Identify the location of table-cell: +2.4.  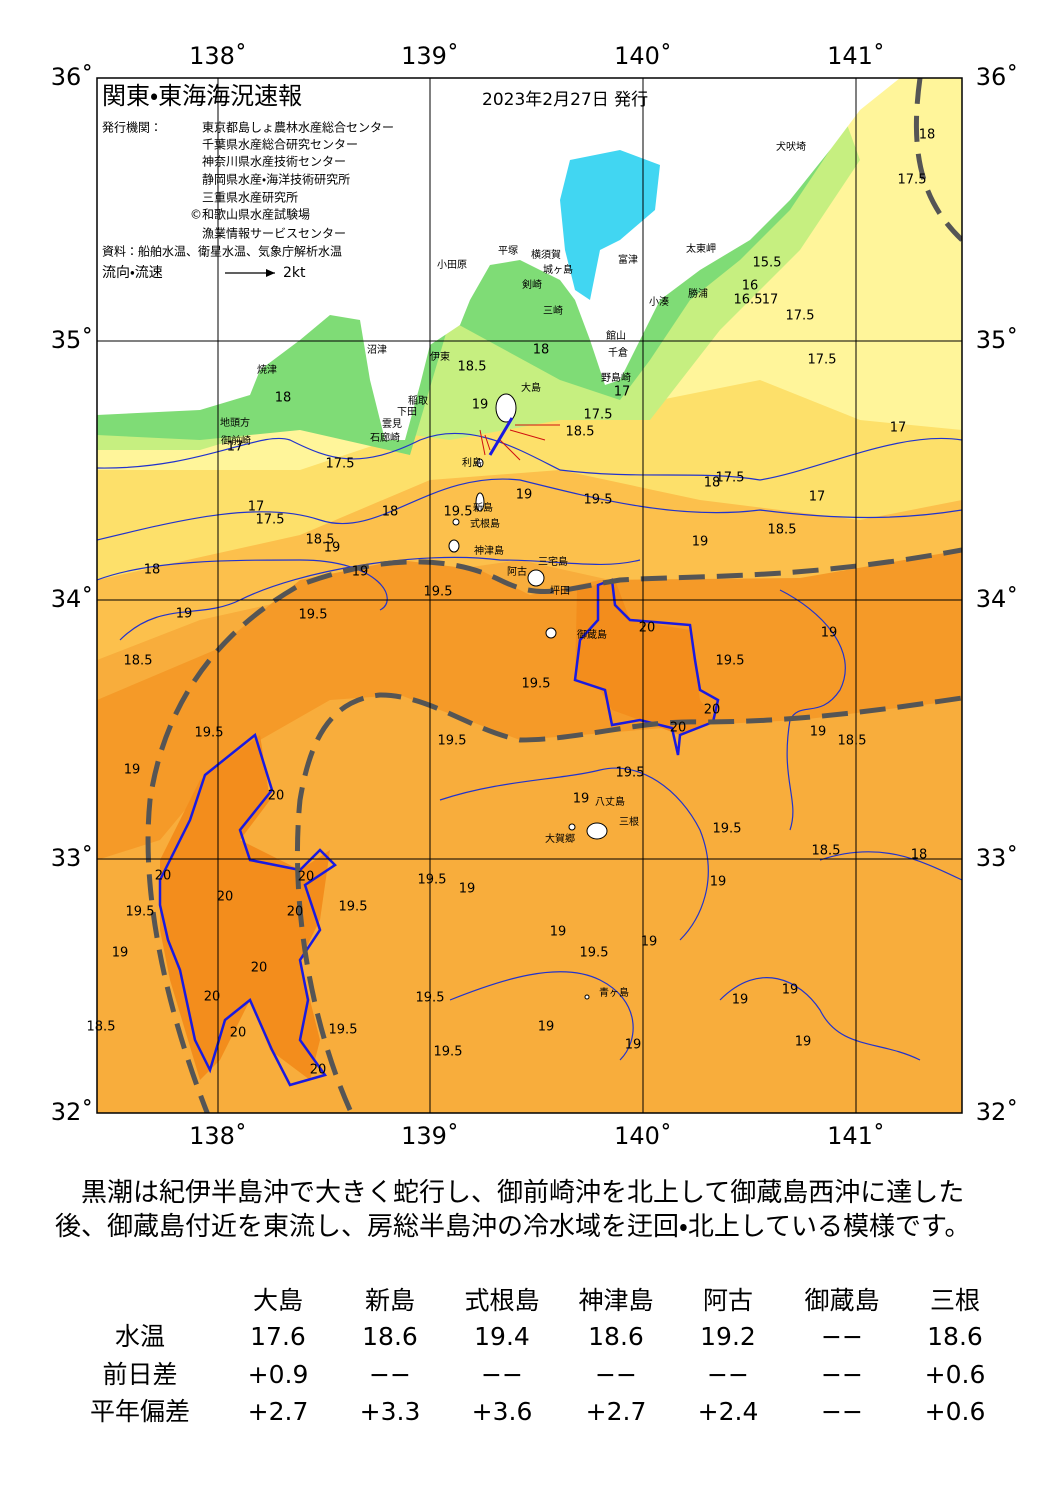
(728, 1411).